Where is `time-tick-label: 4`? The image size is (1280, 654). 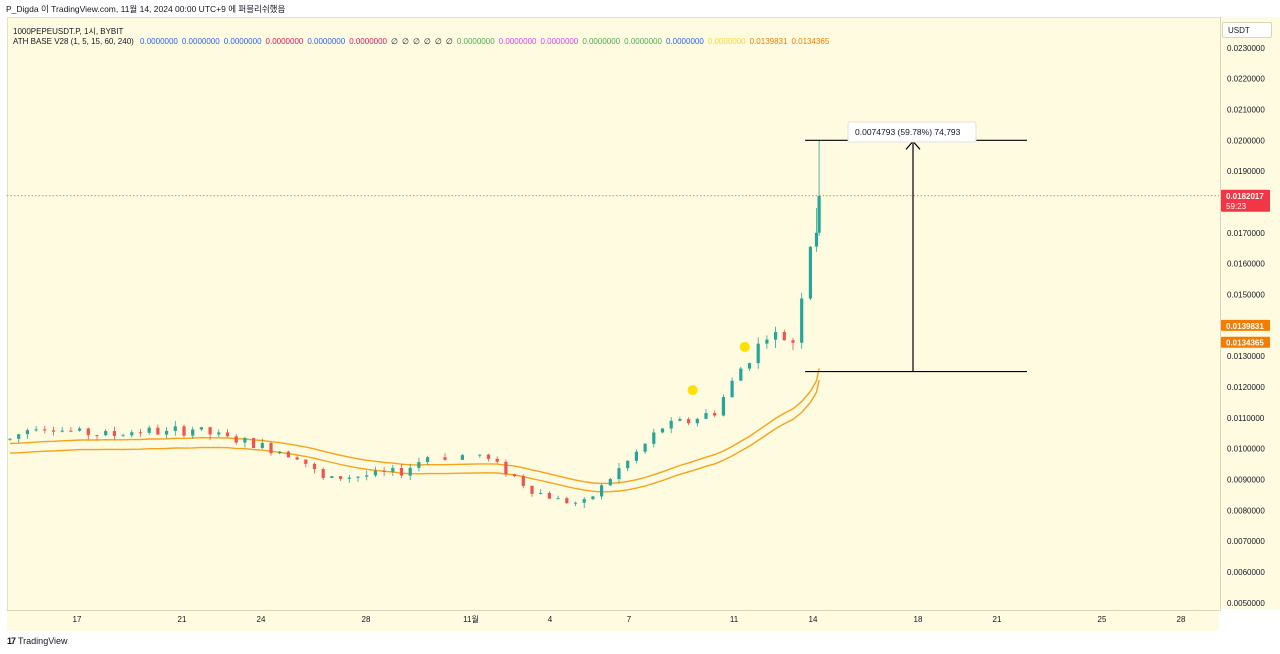
time-tick-label: 4 is located at coordinates (550, 619).